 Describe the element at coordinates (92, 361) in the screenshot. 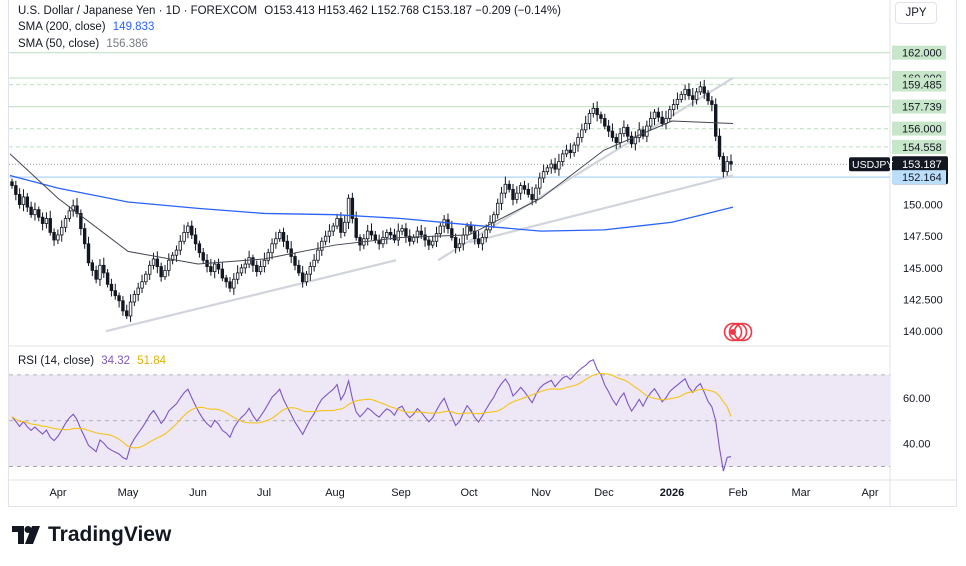

I see `rsi-legend: RSI (14, close) 34.32 51.84` at that location.